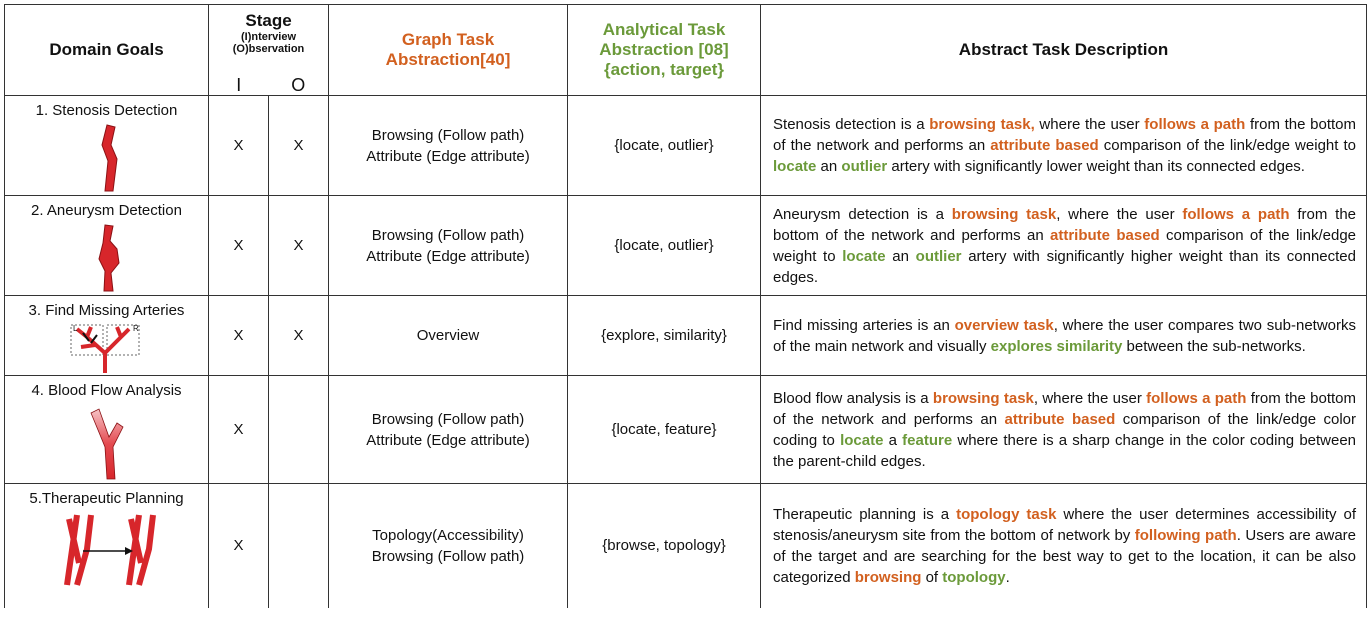 Image resolution: width=1370 pixels, height=630 pixels. What do you see at coordinates (268, 49) in the screenshot?
I see `header-text: (O)bservation` at bounding box center [268, 49].